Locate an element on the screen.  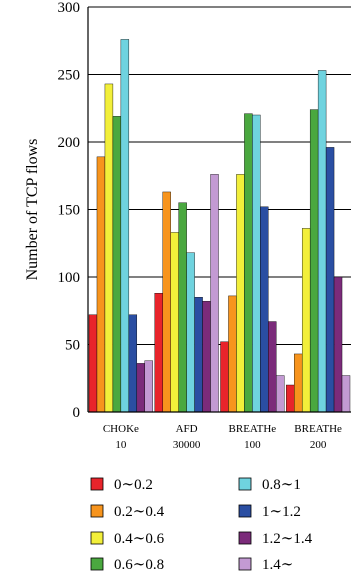
legend-label: 1.4∼ is located at coordinates (277, 565).